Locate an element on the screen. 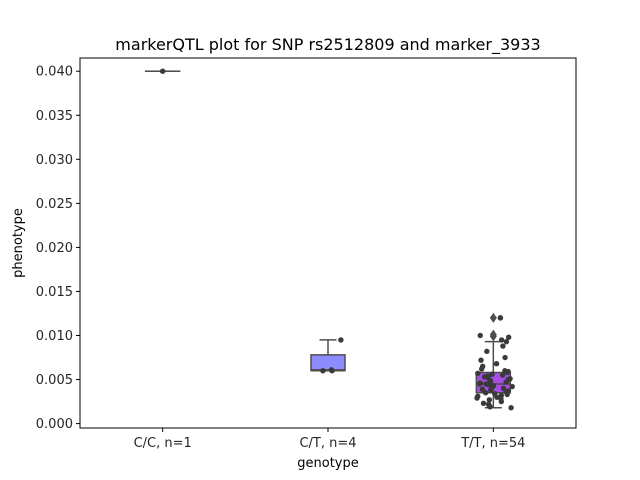  box is located at coordinates (328, 363).